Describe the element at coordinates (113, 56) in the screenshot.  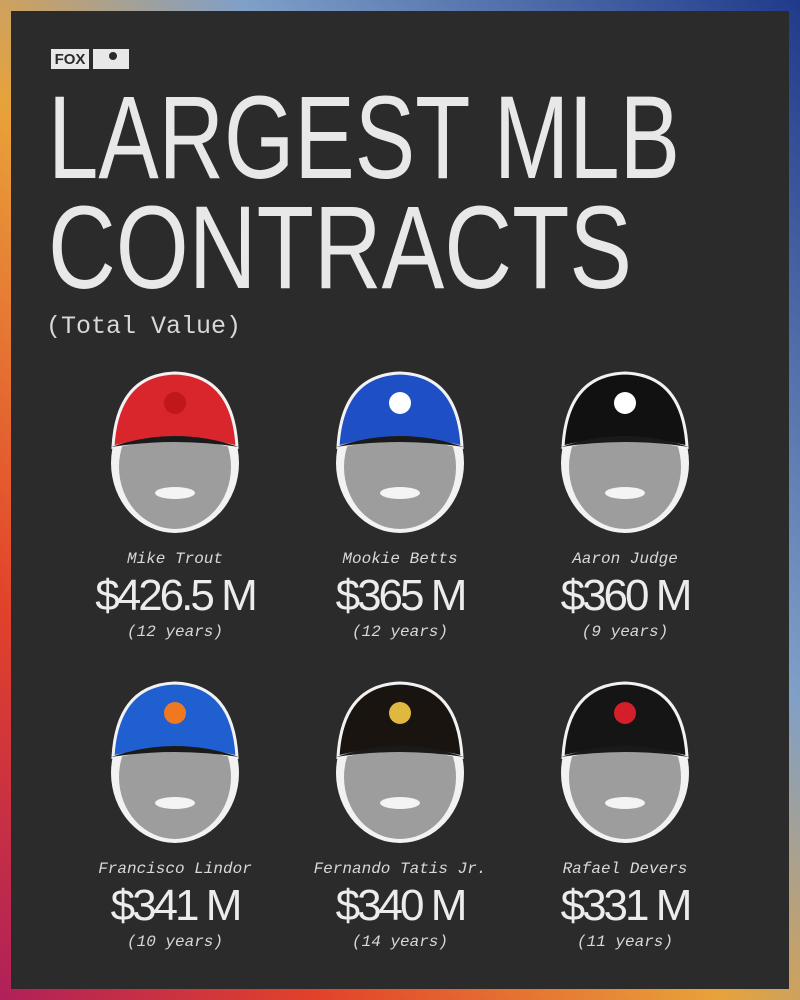
I see `mlb-logo-ball` at that location.